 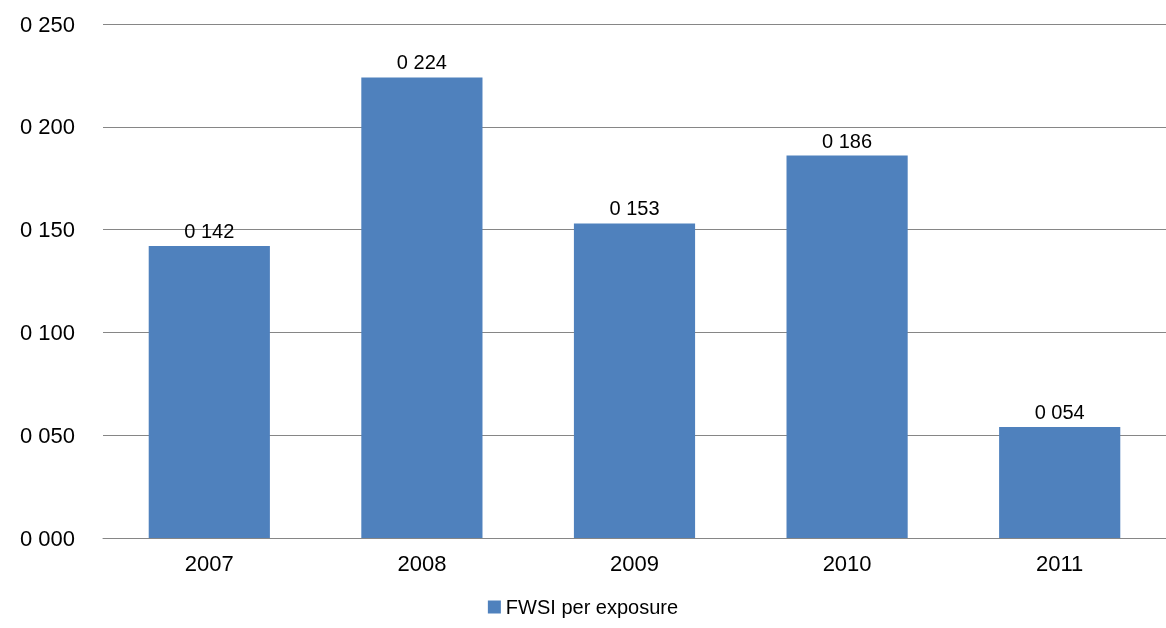 I want to click on x-tick-label: 2011, so click(x=1060, y=563).